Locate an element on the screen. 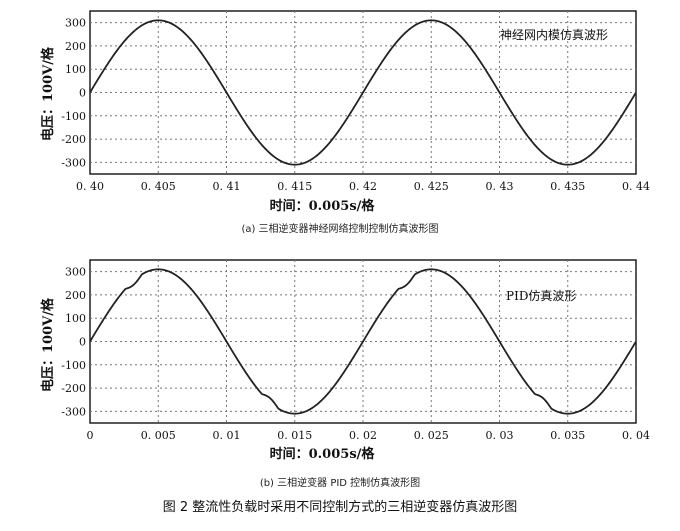  x-tick-label: 0. 44 is located at coordinates (636, 186).